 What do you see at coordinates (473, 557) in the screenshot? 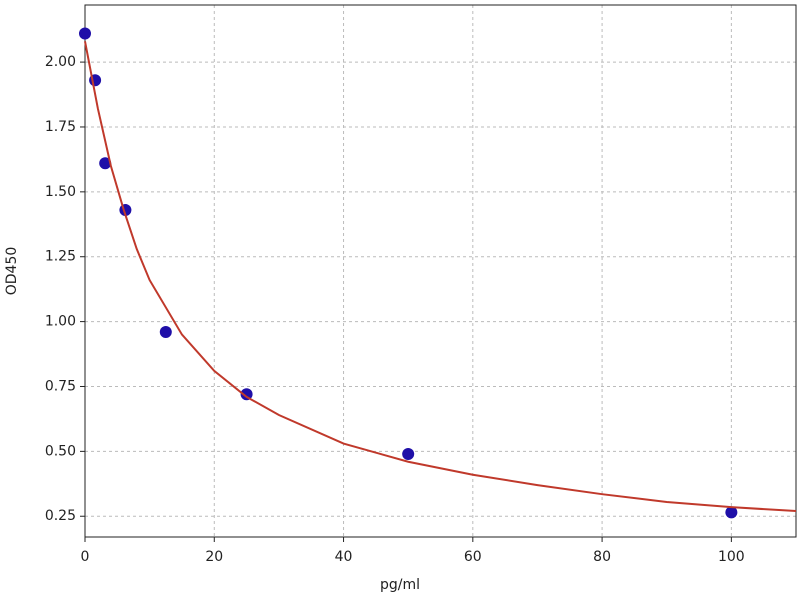
I see `x-tick-label: 60` at bounding box center [473, 557].